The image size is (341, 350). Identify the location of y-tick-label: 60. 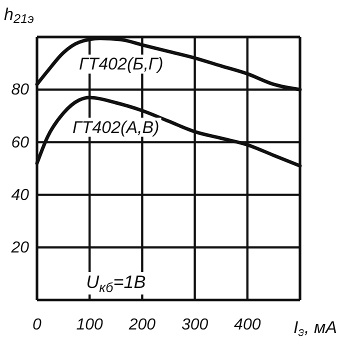
(20, 143).